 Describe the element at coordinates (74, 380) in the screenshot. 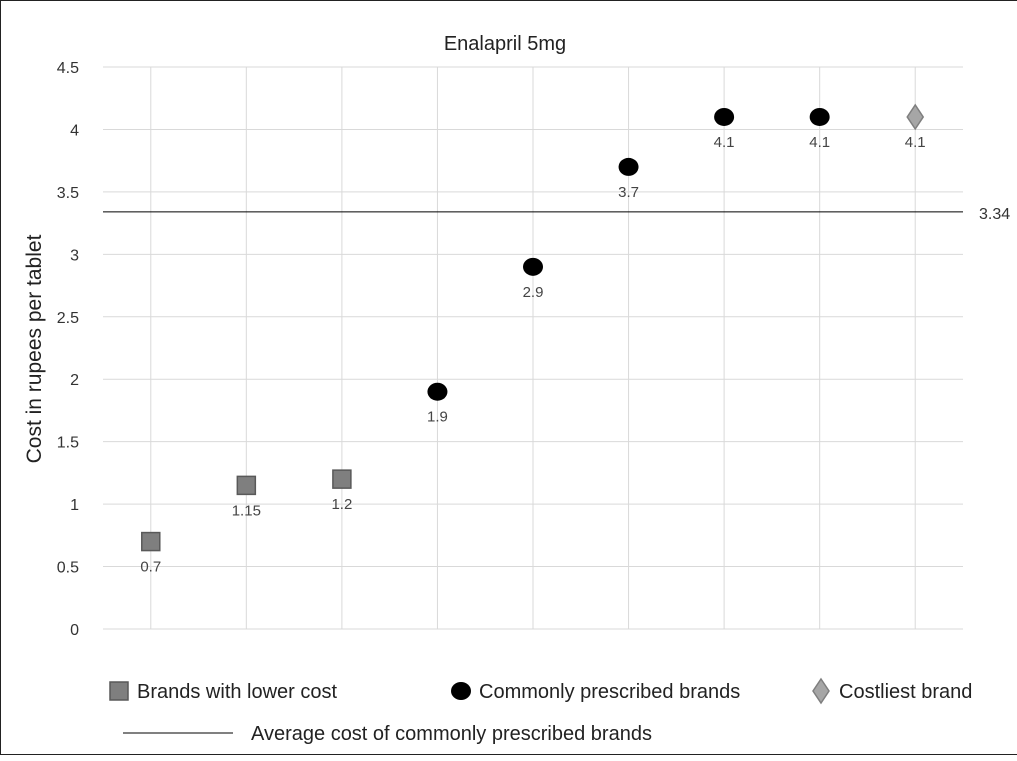

I see `y-tick-label: 2` at that location.